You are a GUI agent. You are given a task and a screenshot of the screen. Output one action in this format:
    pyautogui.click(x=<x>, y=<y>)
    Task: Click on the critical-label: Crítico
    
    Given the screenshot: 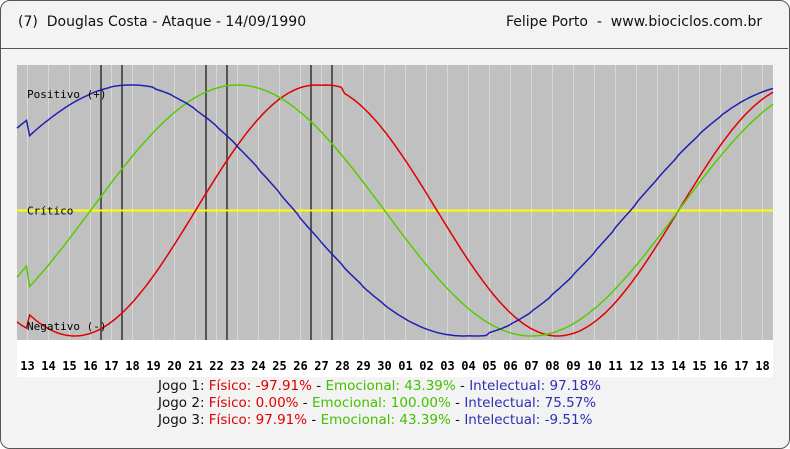 What is the action you would take?
    pyautogui.click(x=50, y=211)
    